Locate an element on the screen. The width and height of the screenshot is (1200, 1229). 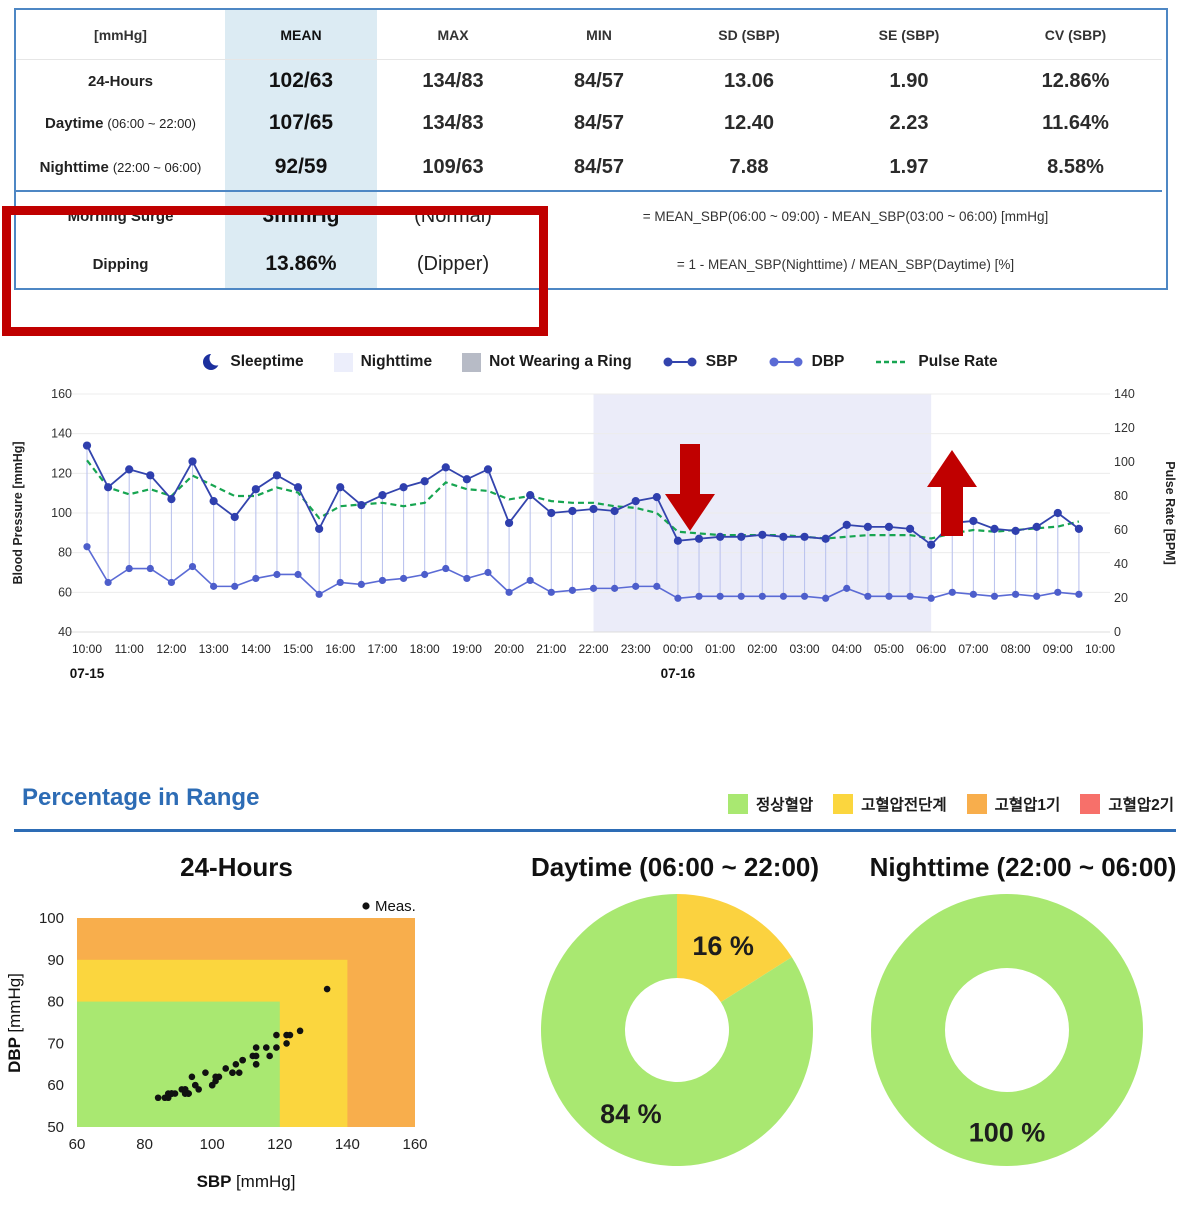
scatter-y-tick: 100 is located at coordinates (51, 918).